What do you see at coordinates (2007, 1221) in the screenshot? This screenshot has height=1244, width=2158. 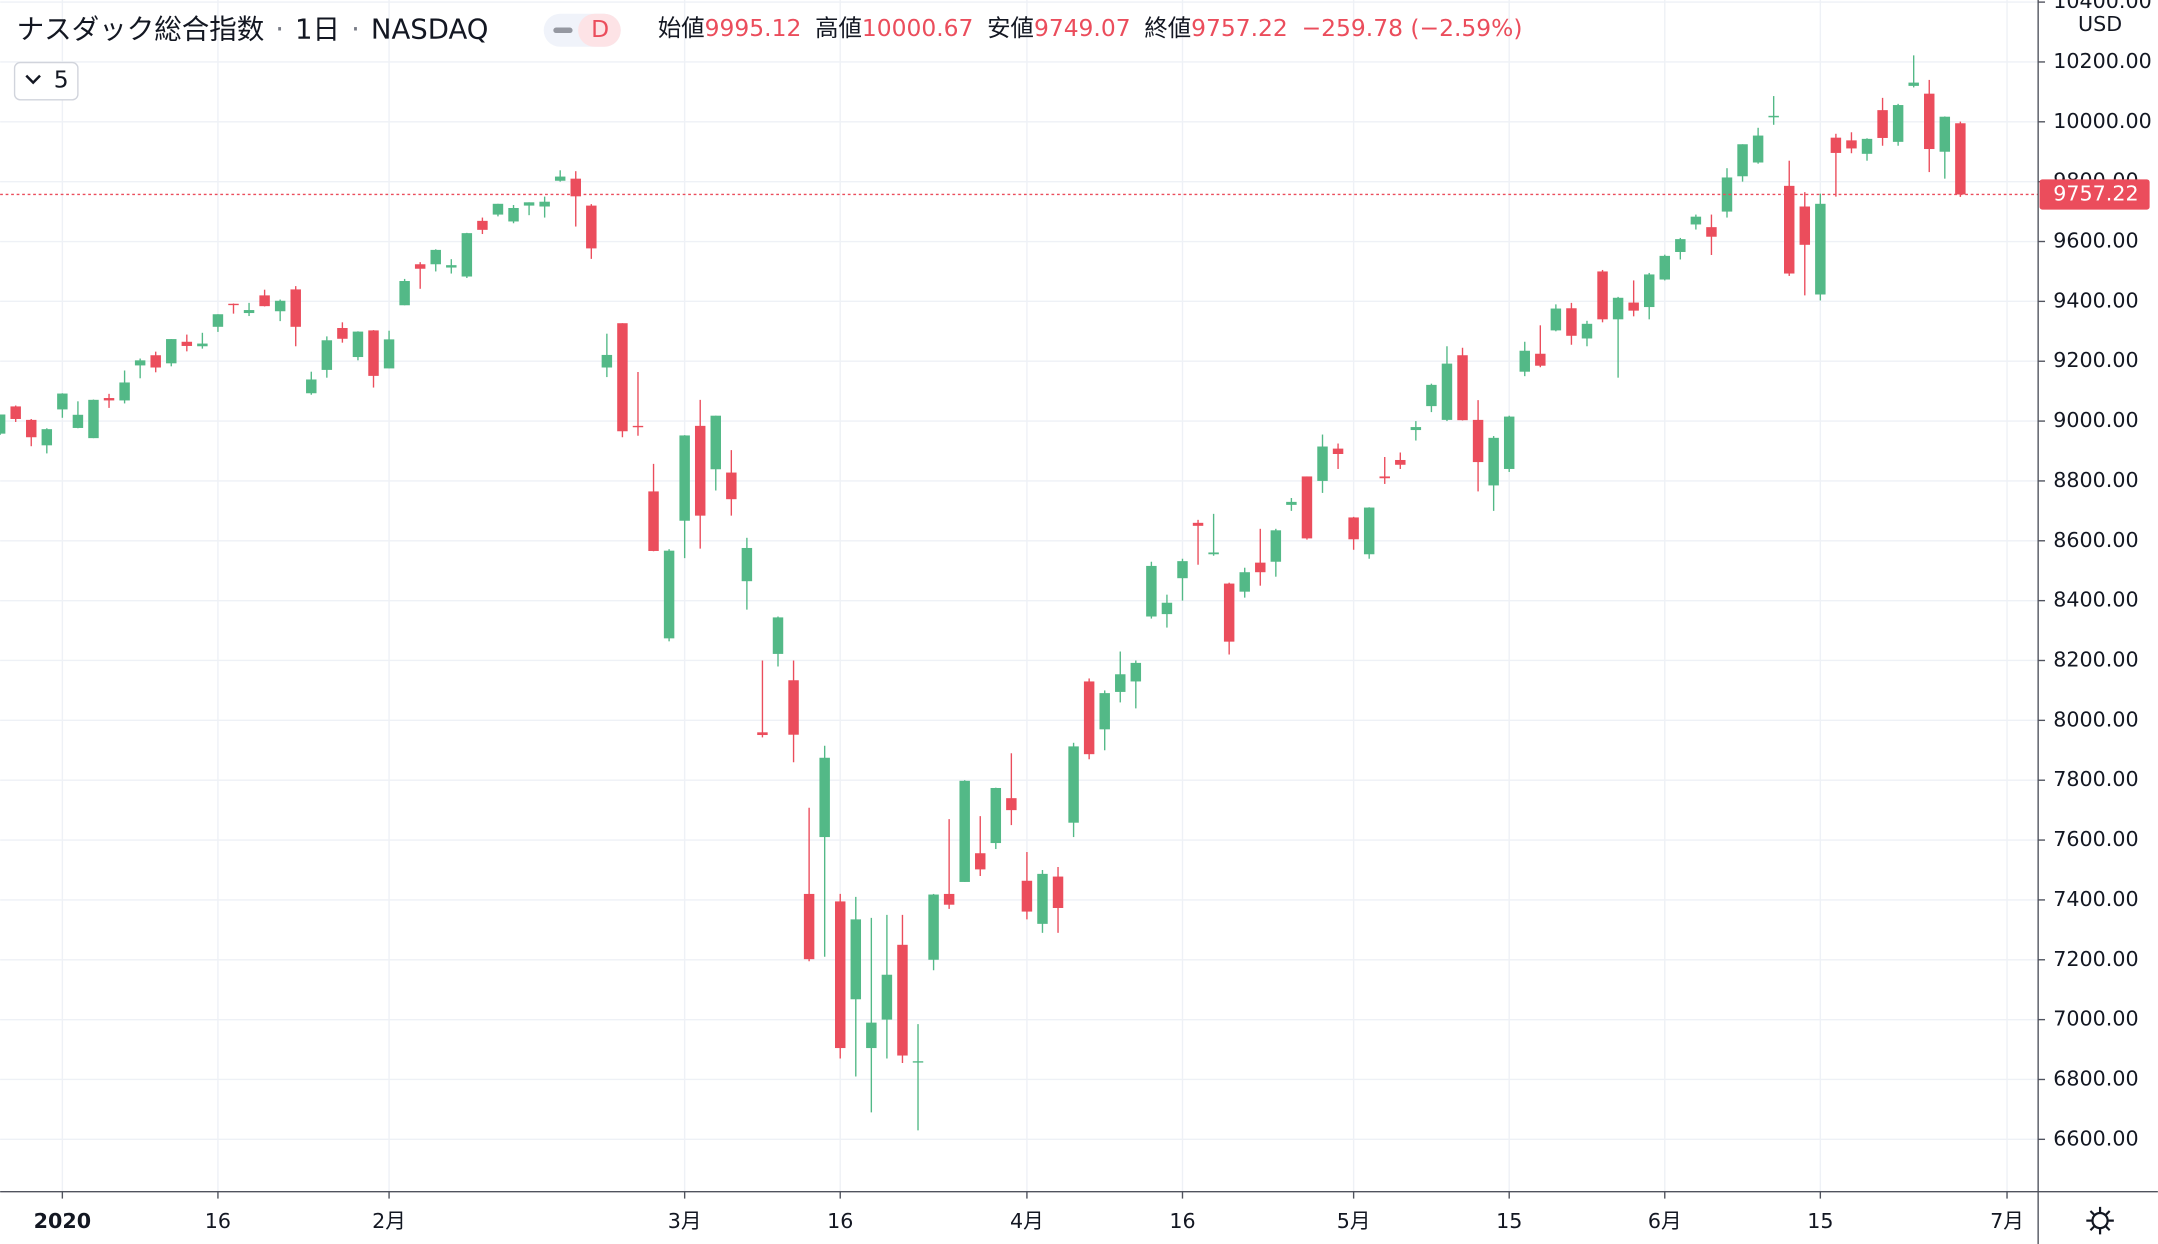 I see `x-tick-label: 7月` at bounding box center [2007, 1221].